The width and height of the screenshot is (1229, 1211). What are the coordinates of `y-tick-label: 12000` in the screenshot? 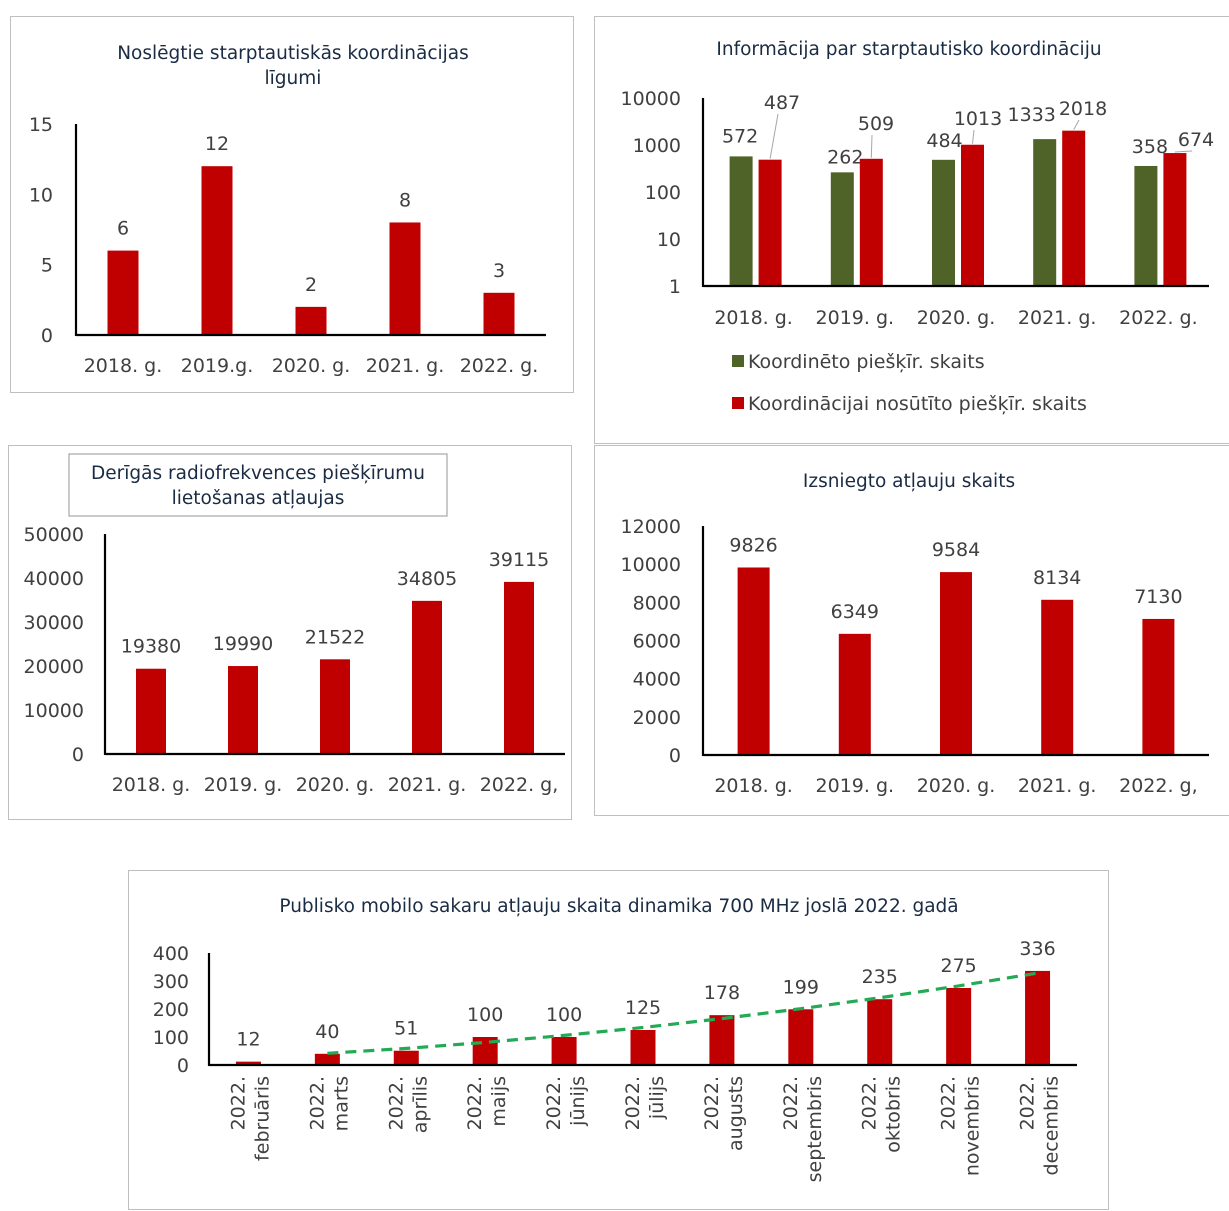 It's located at (651, 527).